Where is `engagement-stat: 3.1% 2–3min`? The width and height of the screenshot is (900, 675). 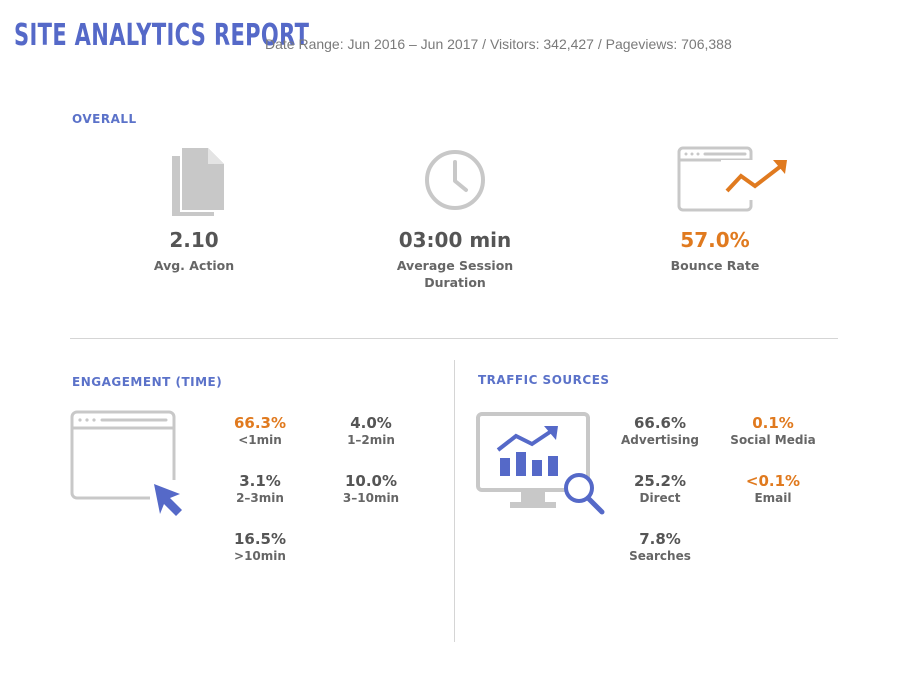 engagement-stat: 3.1% 2–3min is located at coordinates (260, 489).